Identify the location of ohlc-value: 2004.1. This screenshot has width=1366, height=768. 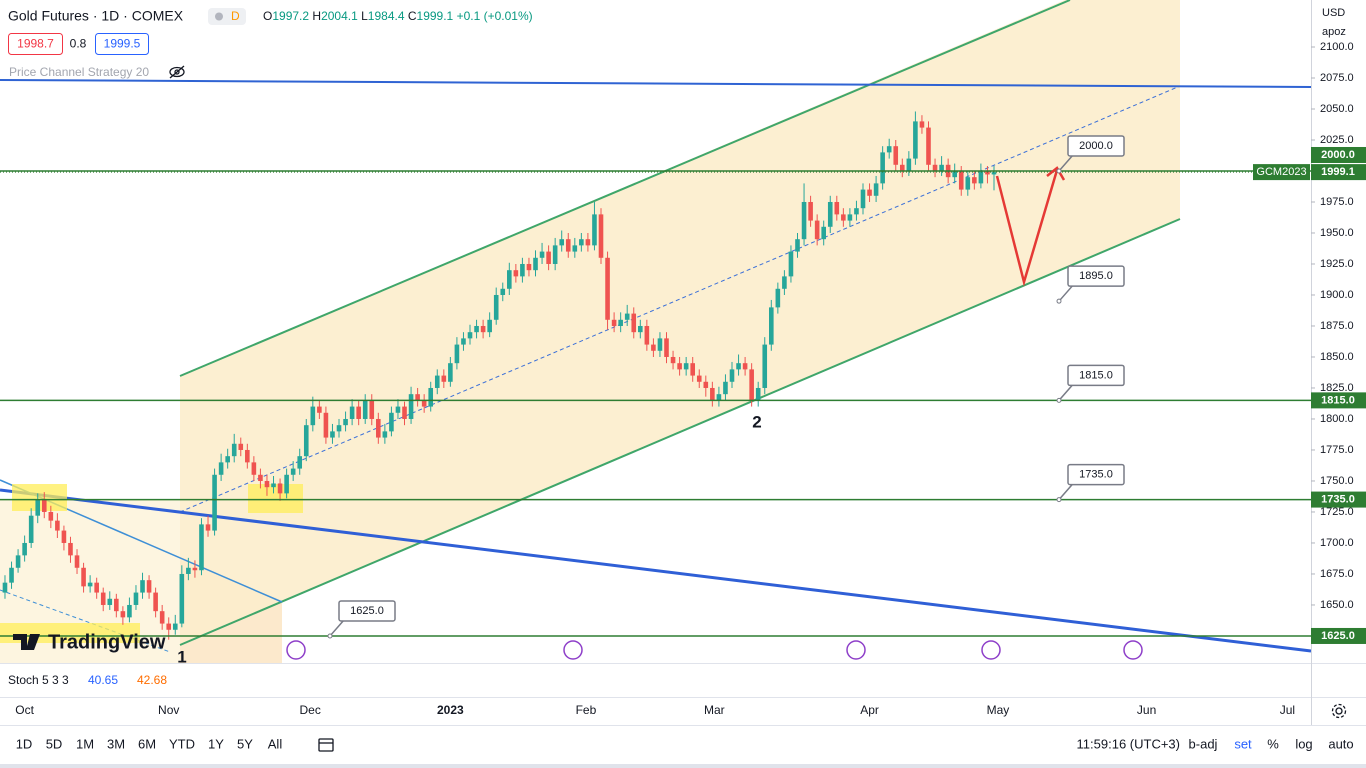
(339, 16).